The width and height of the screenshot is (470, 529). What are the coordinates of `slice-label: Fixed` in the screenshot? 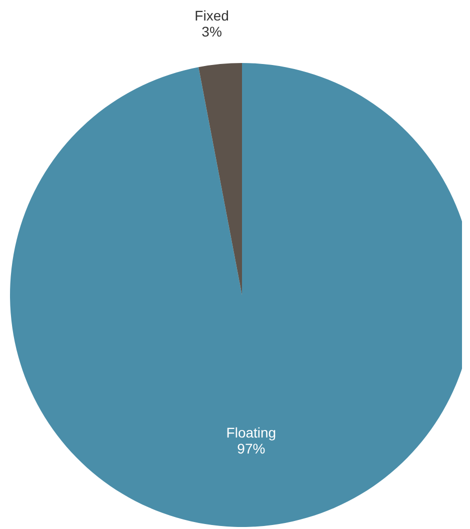 It's located at (211, 15).